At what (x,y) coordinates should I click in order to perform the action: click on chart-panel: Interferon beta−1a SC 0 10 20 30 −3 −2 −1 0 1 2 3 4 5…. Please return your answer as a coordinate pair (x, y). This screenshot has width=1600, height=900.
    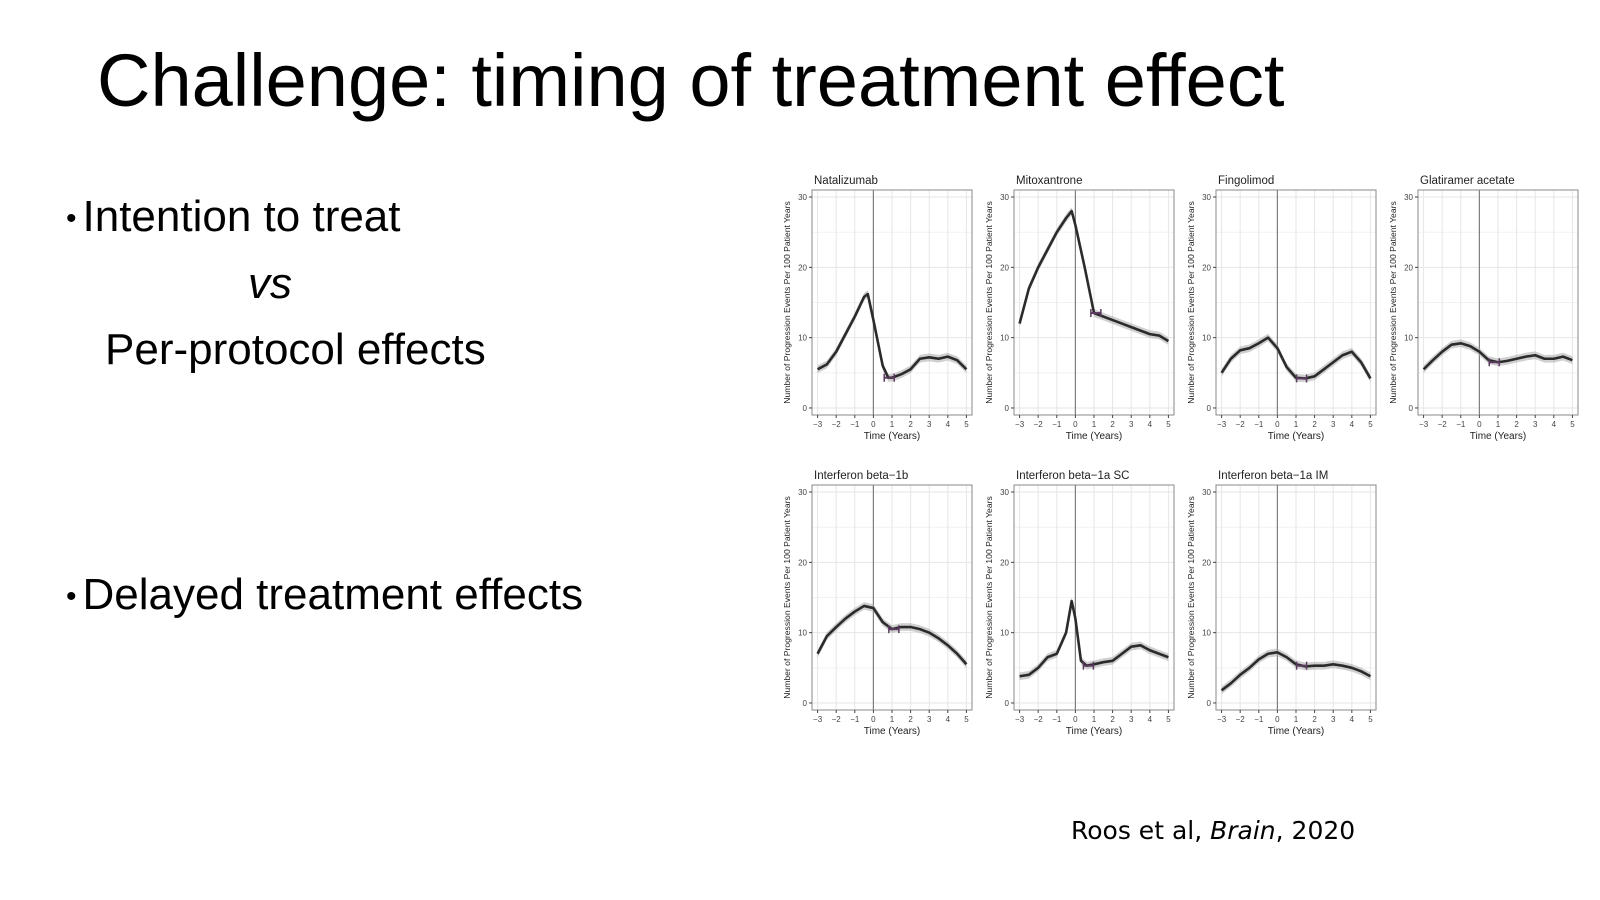
    Looking at the image, I should click on (1079, 603).